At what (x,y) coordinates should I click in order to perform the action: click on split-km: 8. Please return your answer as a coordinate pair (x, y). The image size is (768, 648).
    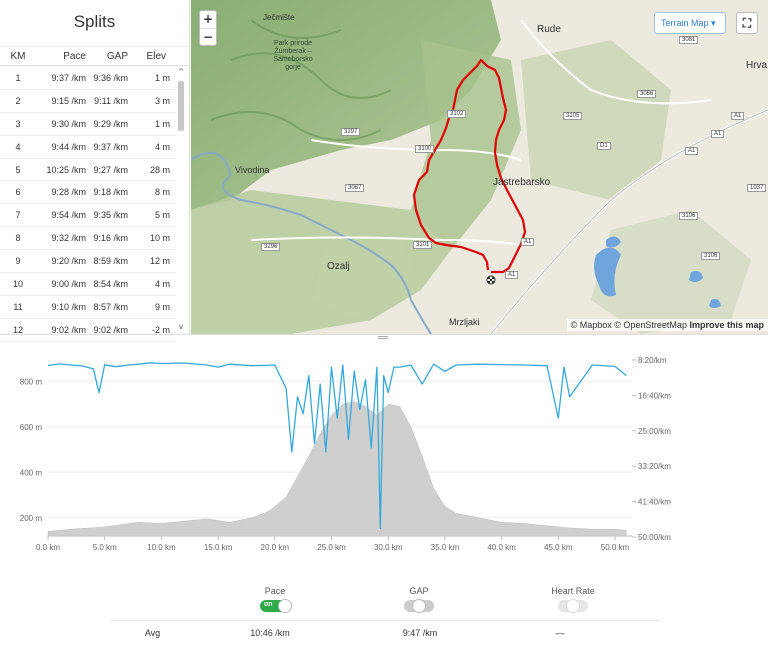
    Looking at the image, I should click on (18, 238).